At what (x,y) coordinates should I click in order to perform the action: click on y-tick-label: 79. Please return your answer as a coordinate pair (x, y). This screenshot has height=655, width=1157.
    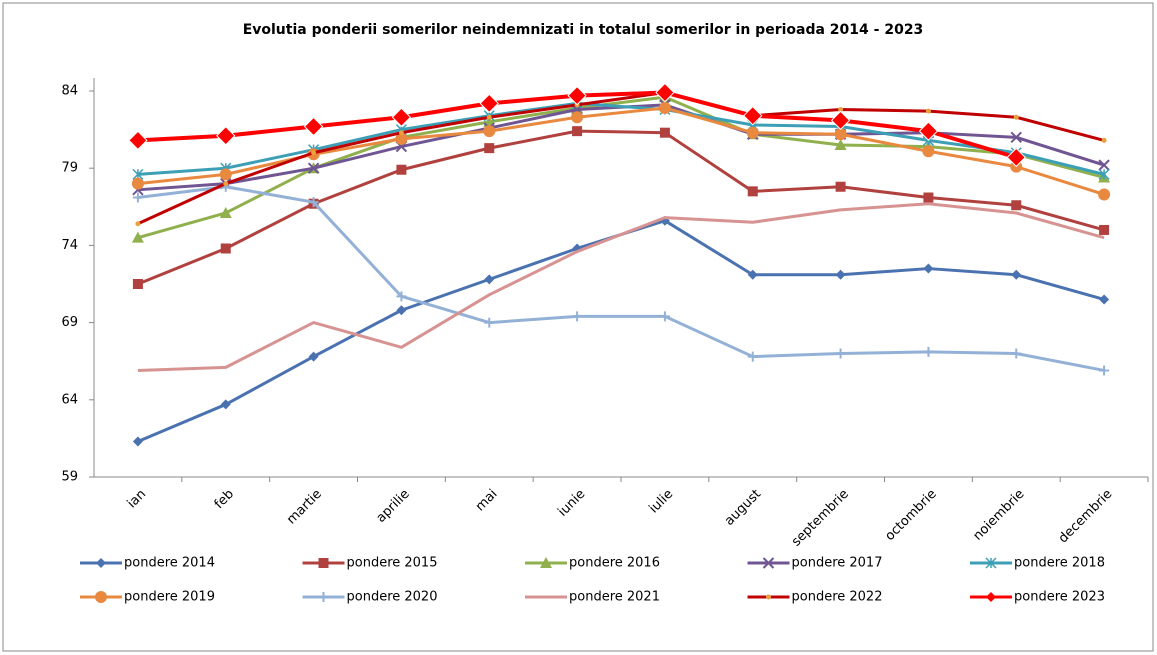
    Looking at the image, I should click on (69, 168).